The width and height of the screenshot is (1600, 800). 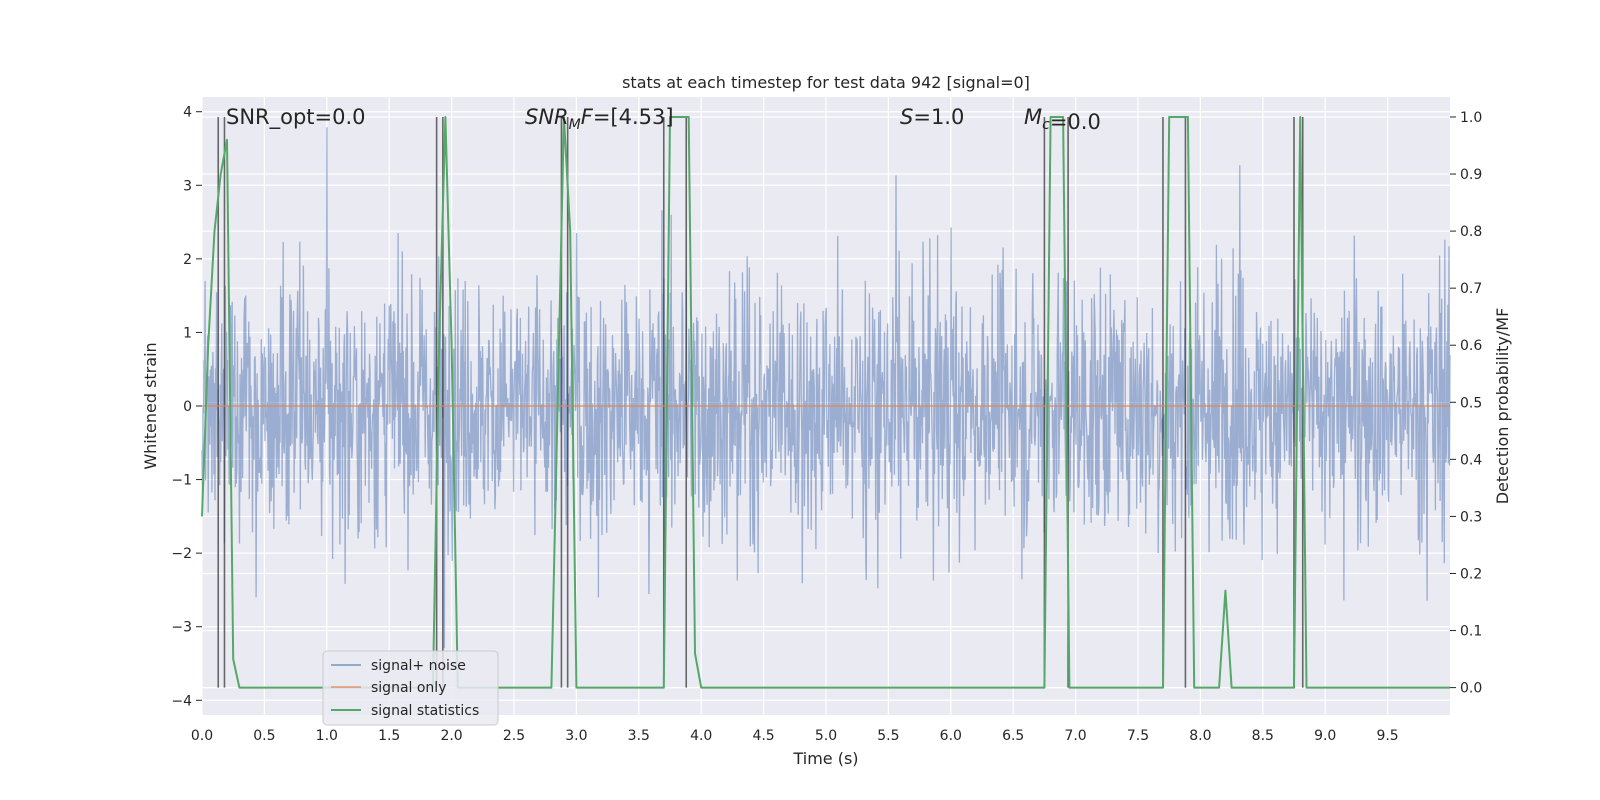 What do you see at coordinates (1013, 736) in the screenshot?
I see `x-tick-label: 6.5` at bounding box center [1013, 736].